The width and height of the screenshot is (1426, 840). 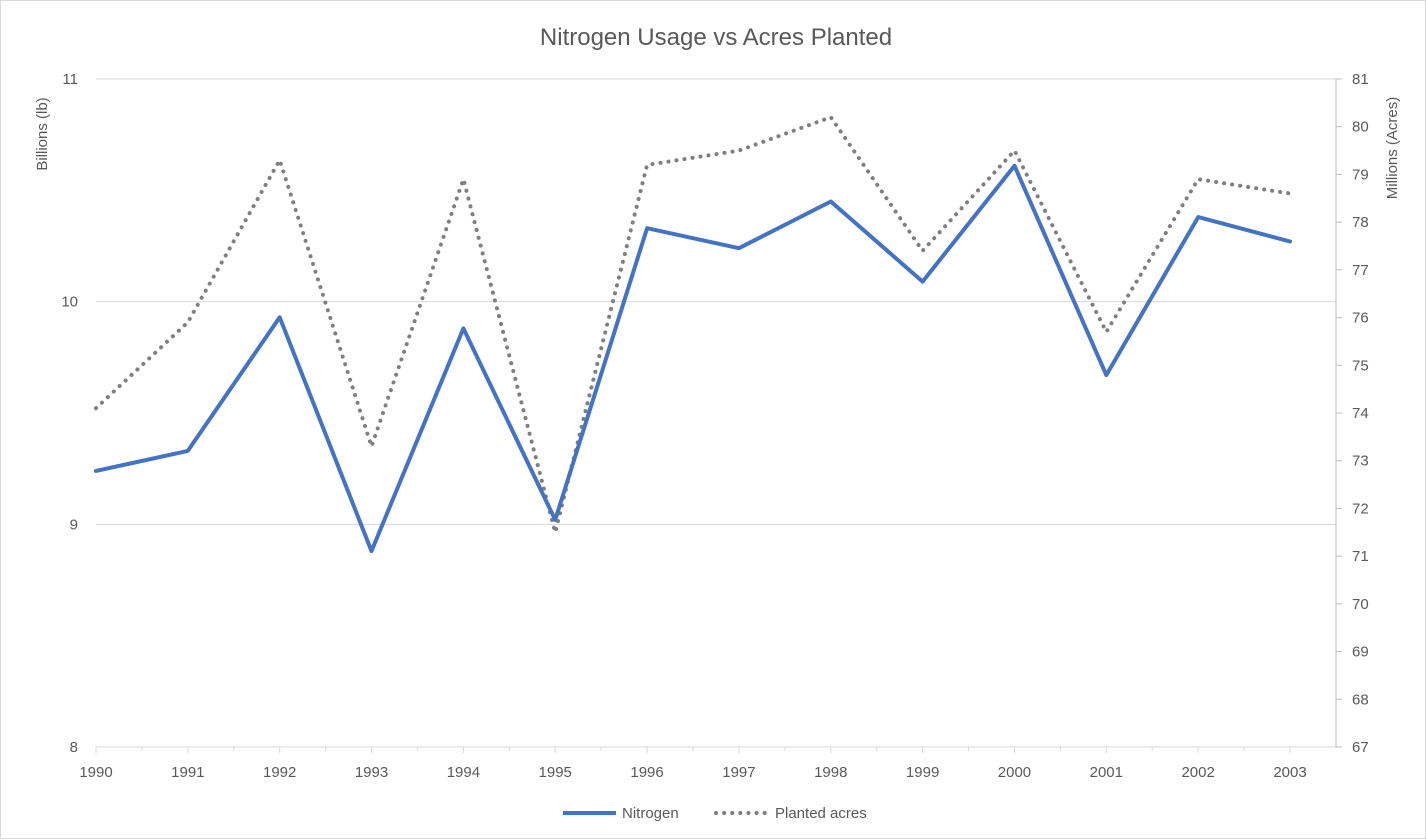 I want to click on right-axis-title: Millions (Acres), so click(x=1392, y=148).